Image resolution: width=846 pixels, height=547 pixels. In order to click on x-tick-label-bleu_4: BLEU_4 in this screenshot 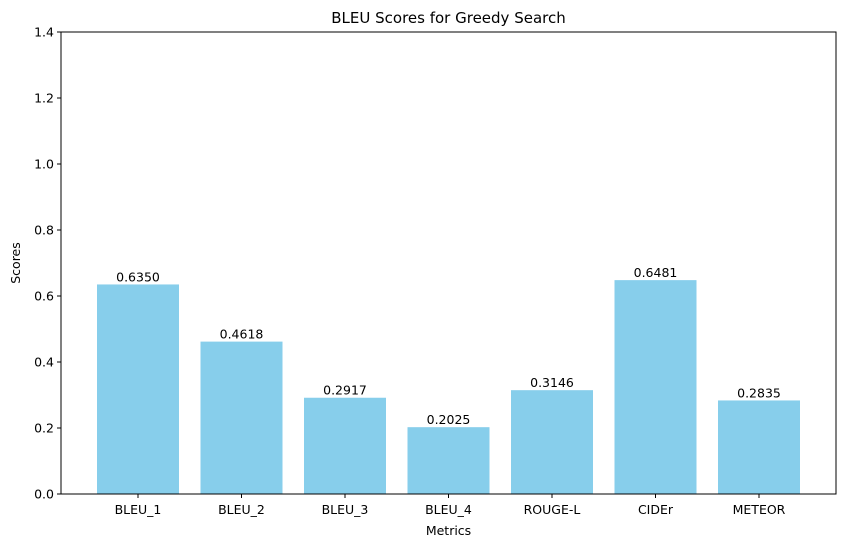, I will do `click(448, 509)`.